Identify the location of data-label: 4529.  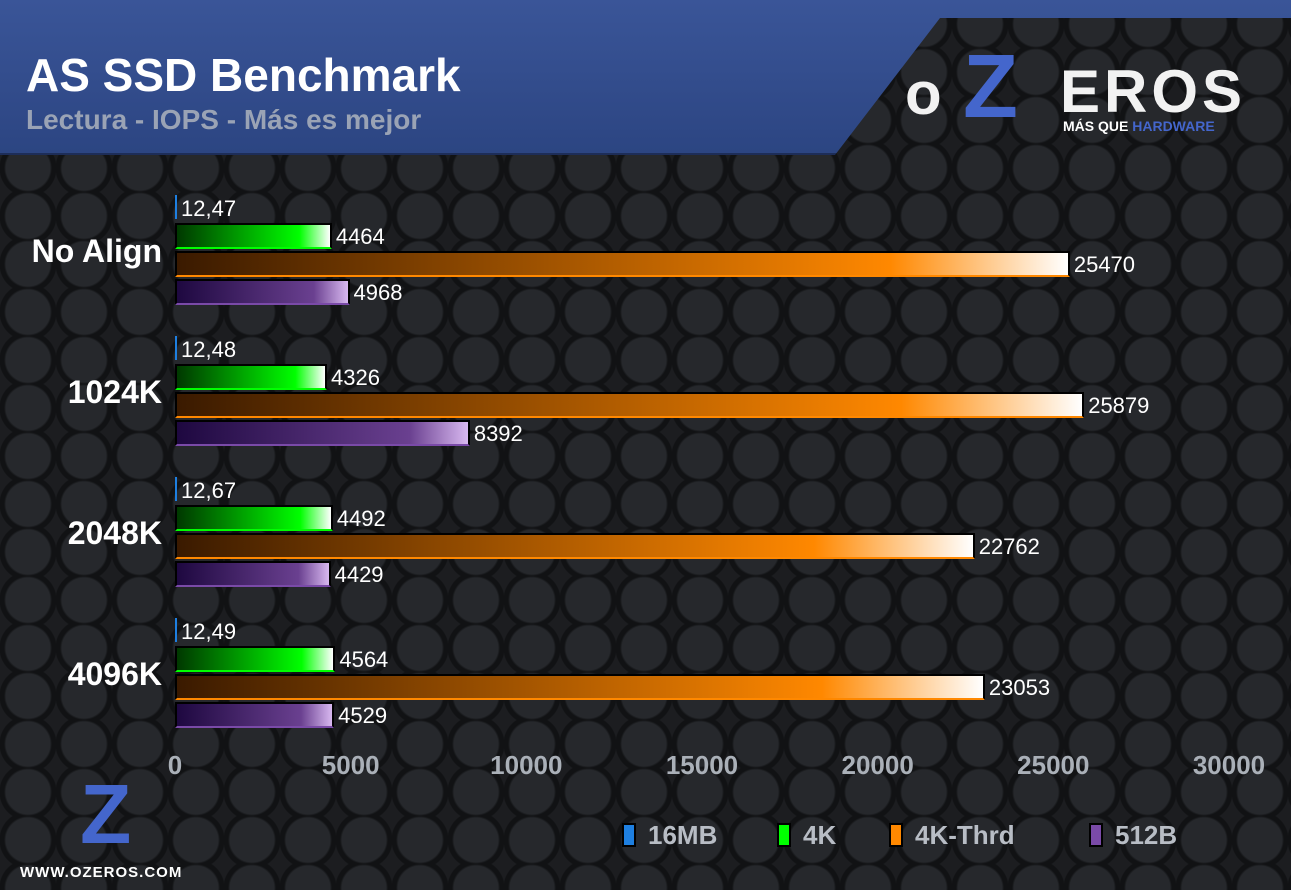
(363, 715).